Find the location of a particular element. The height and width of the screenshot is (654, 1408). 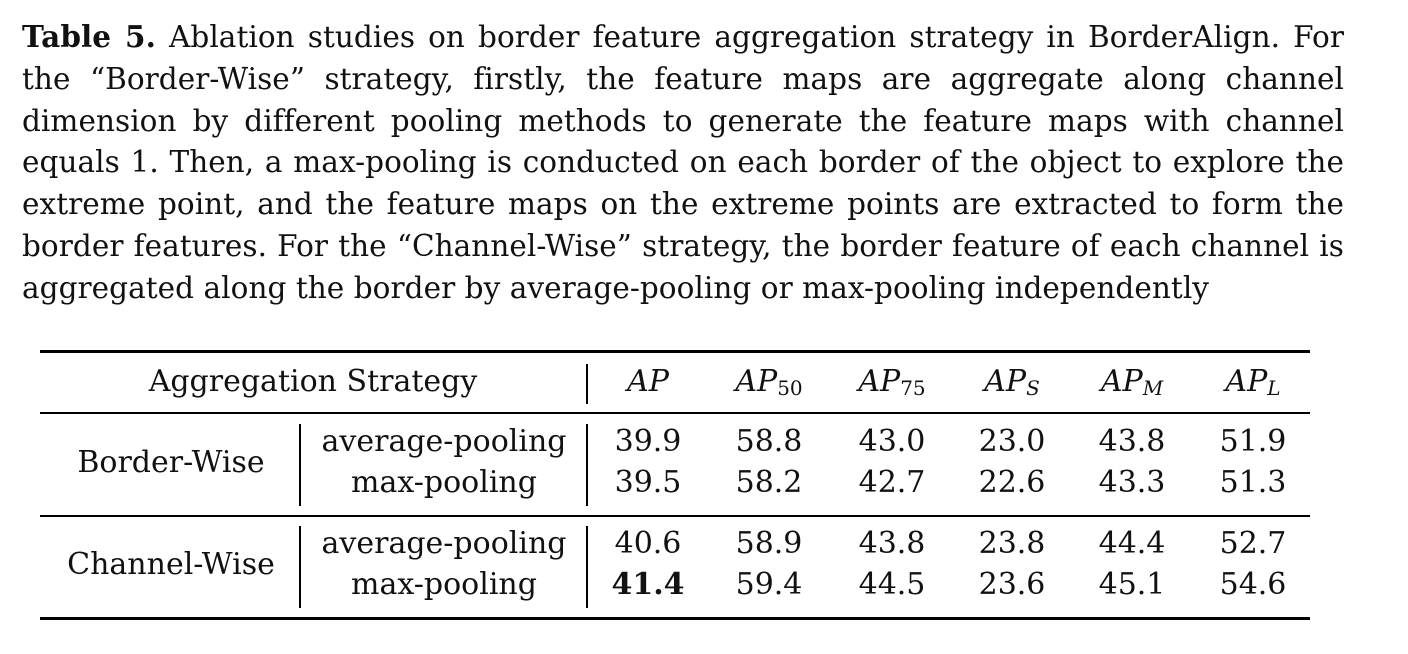

table-cell: 51.3 is located at coordinates (1253, 482).